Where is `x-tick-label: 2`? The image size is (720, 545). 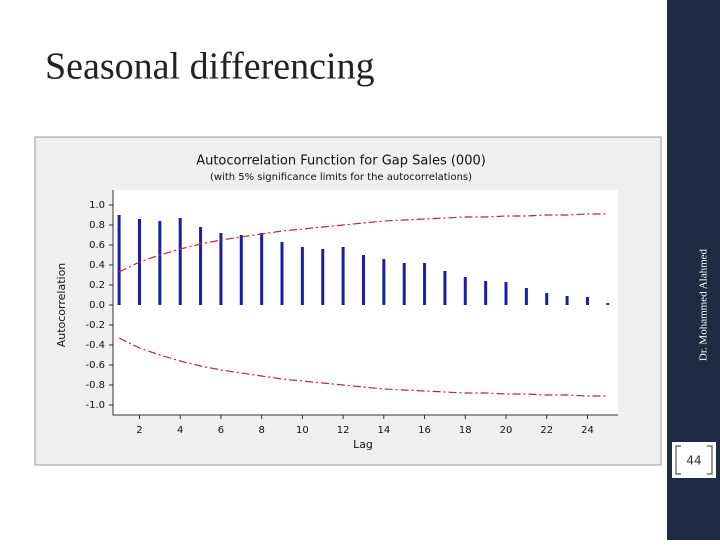
x-tick-label: 2 is located at coordinates (139, 430).